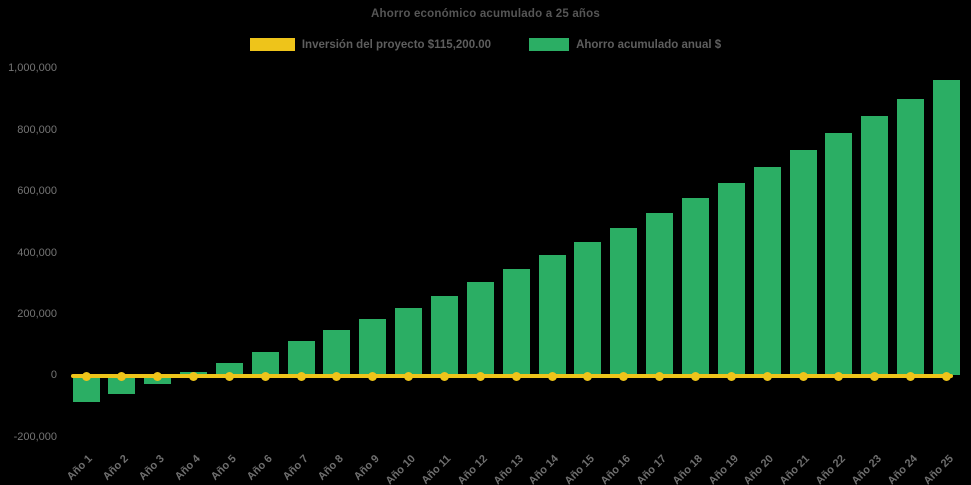 The width and height of the screenshot is (971, 485). What do you see at coordinates (615, 468) in the screenshot?
I see `x-tick-label: Año 16` at bounding box center [615, 468].